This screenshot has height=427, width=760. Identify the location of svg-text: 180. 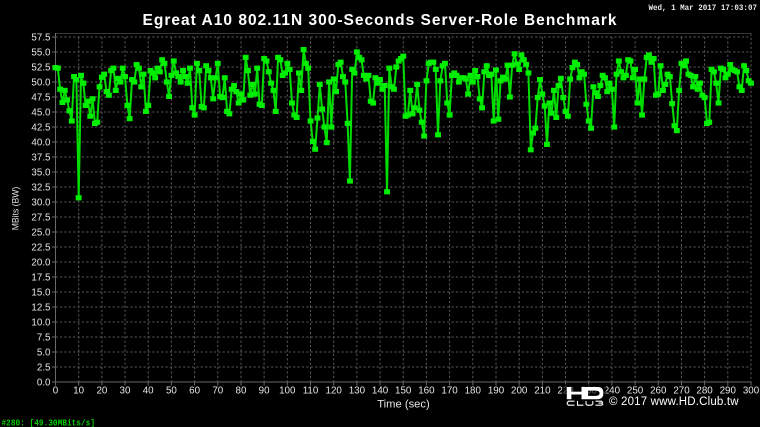
(473, 391).